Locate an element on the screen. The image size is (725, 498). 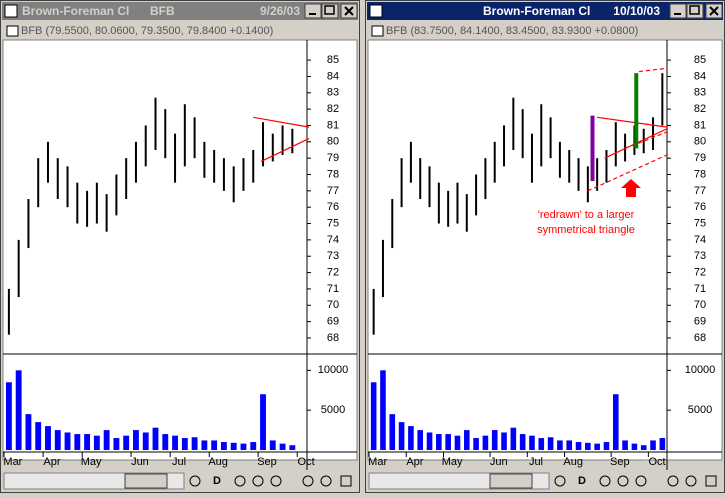
x-tick-label: Jun is located at coordinates (140, 462).